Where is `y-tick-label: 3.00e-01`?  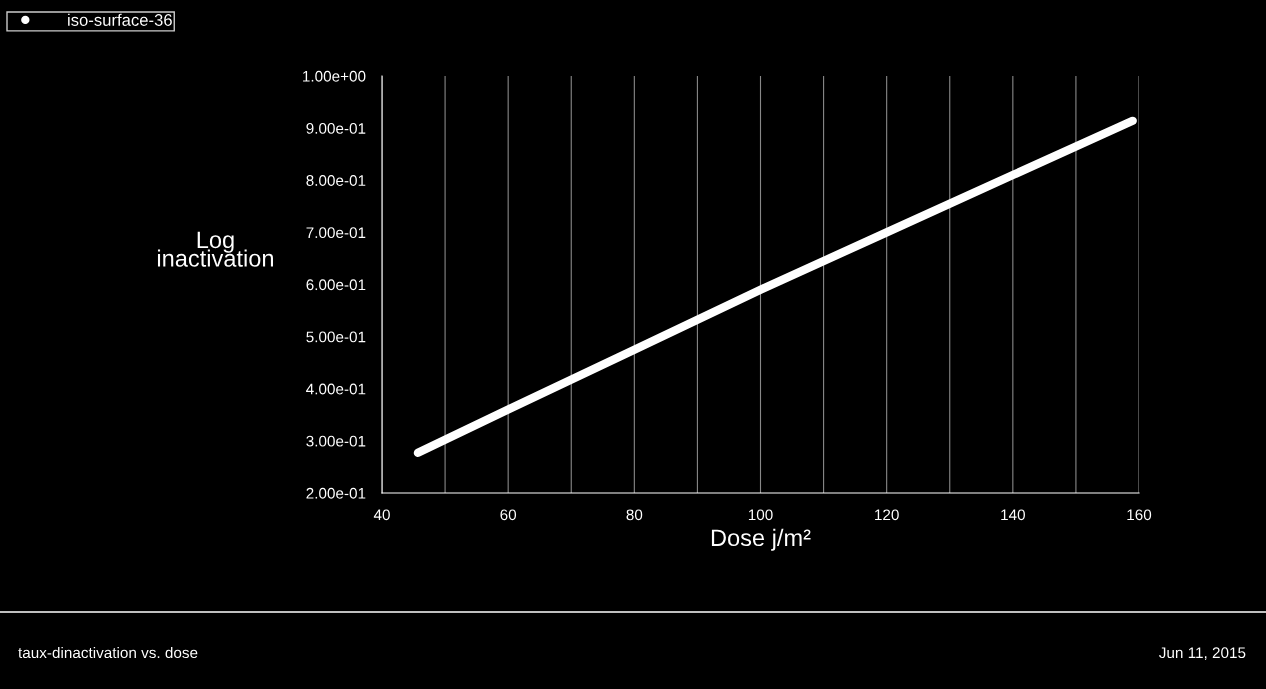
y-tick-label: 3.00e-01 is located at coordinates (336, 441).